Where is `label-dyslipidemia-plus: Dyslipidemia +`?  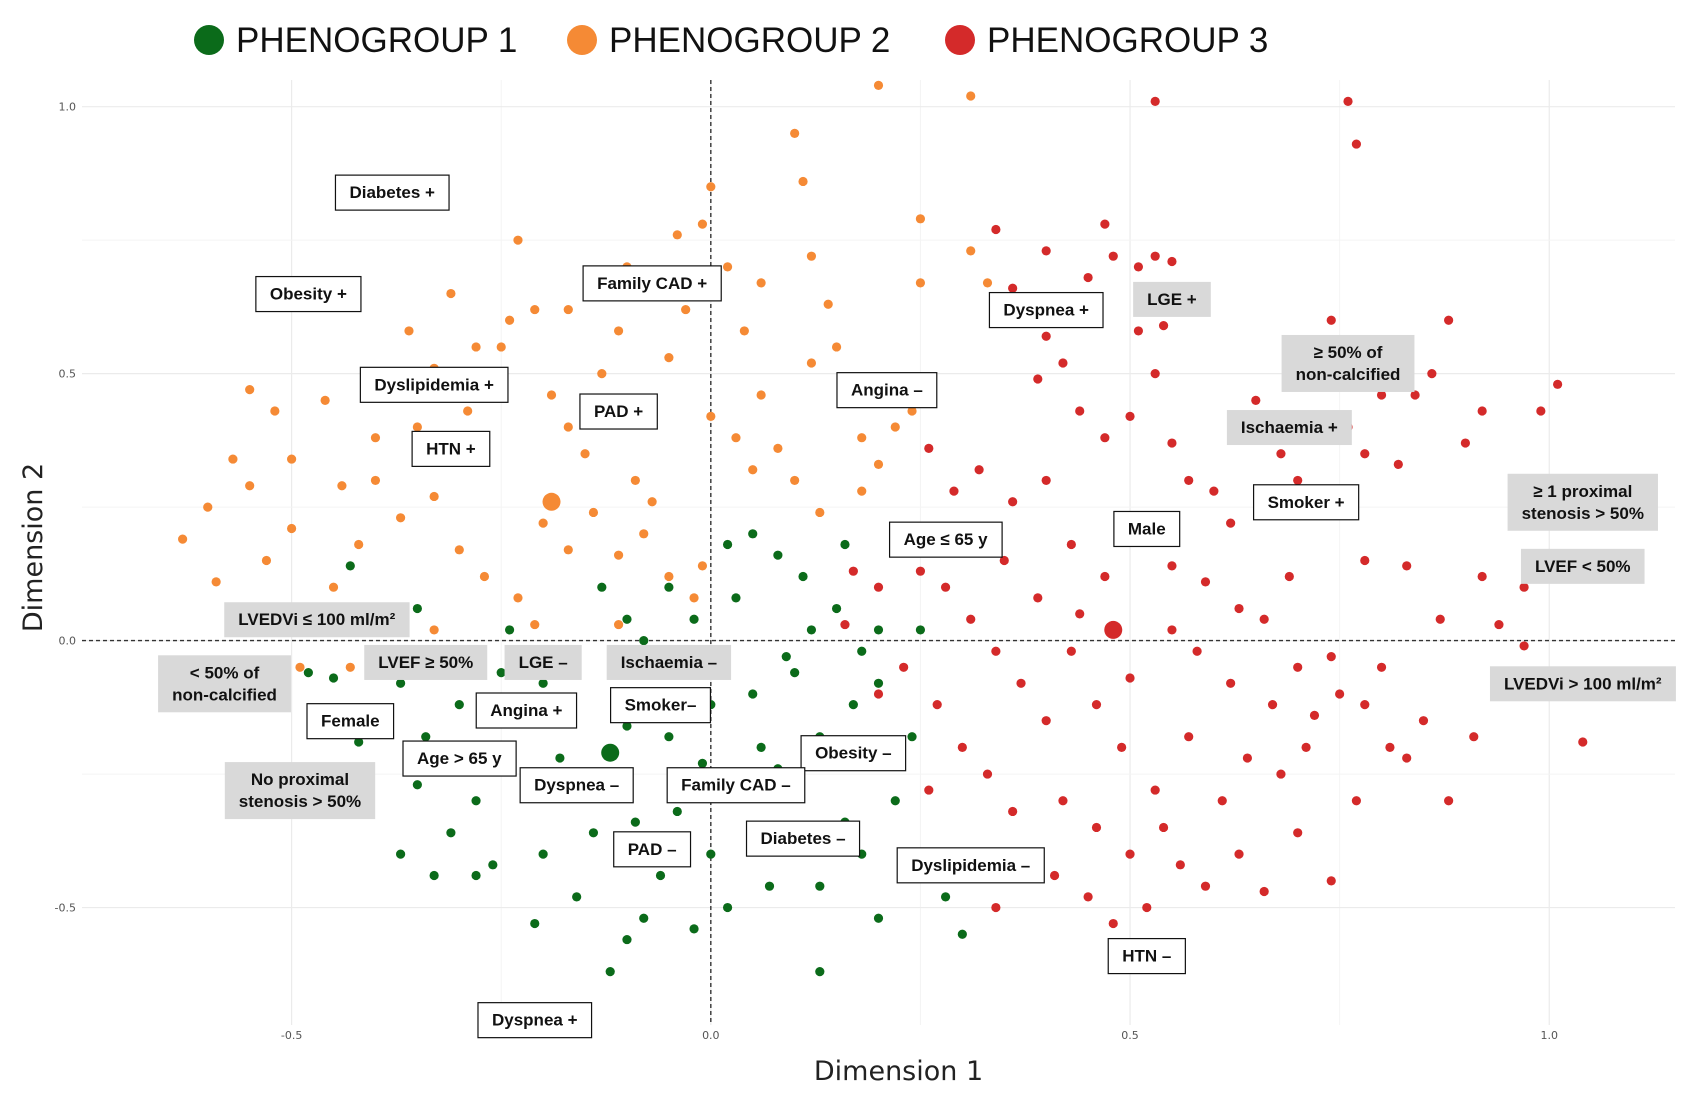 label-dyslipidemia-plus: Dyslipidemia + is located at coordinates (434, 384).